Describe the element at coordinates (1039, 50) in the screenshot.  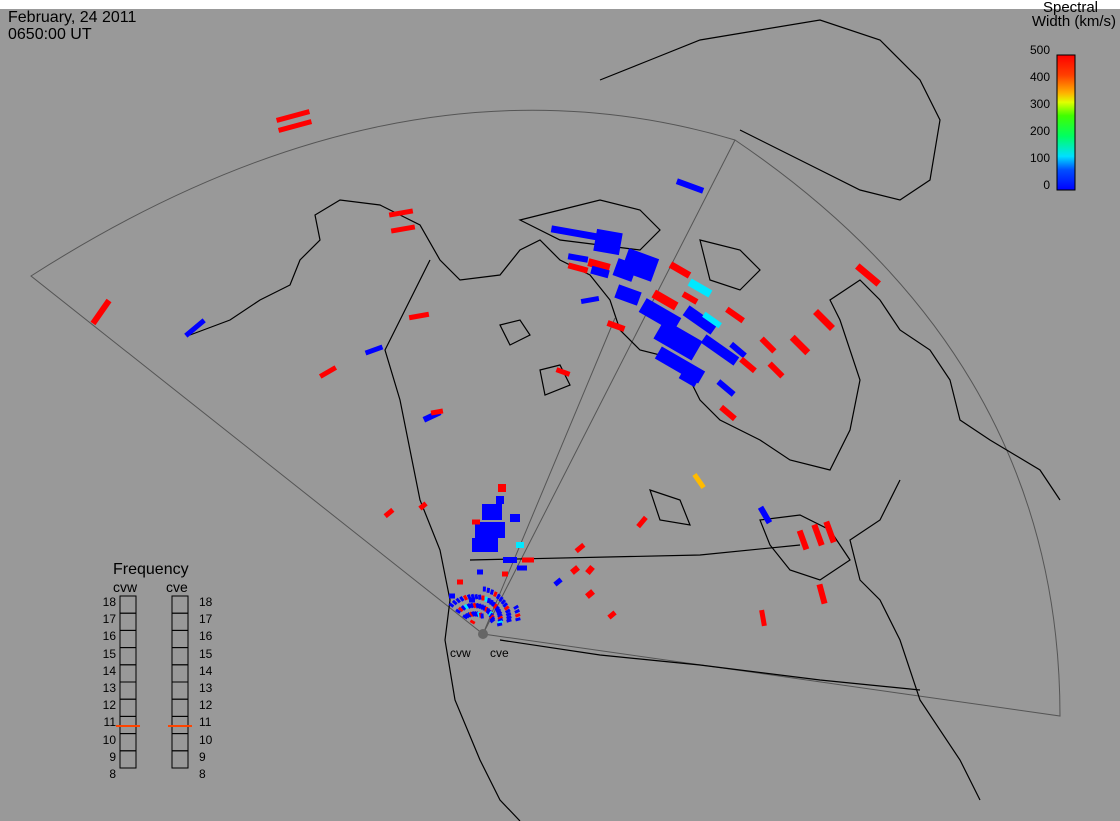
I see `colorbar-tick: 500` at that location.